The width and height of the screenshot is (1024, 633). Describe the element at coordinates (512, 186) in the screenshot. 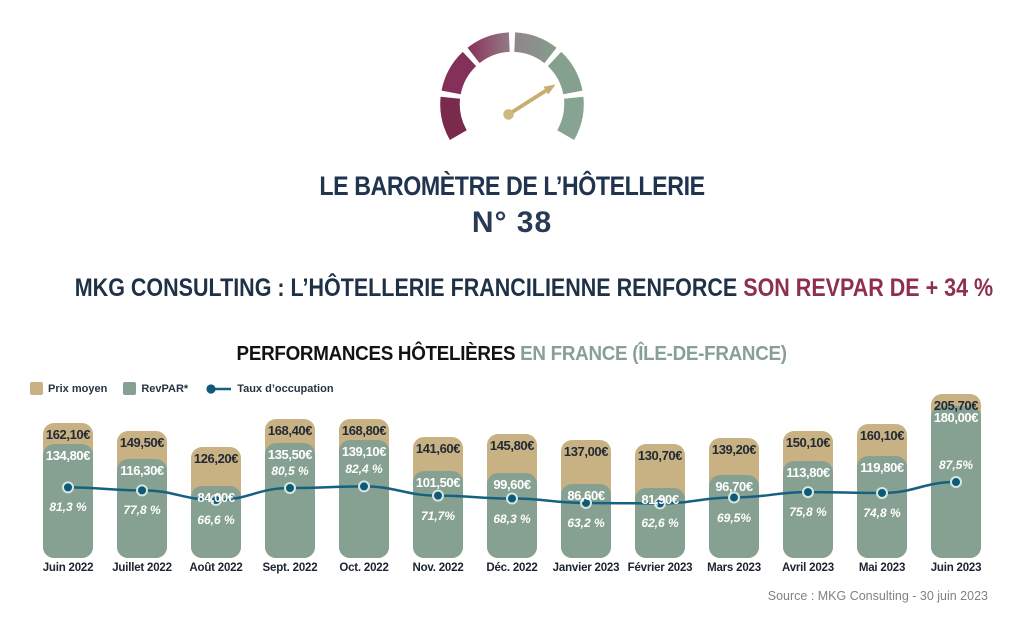

I see `page-title: LE BAROMÈTRE DE L’HÔTELLERIE` at that location.